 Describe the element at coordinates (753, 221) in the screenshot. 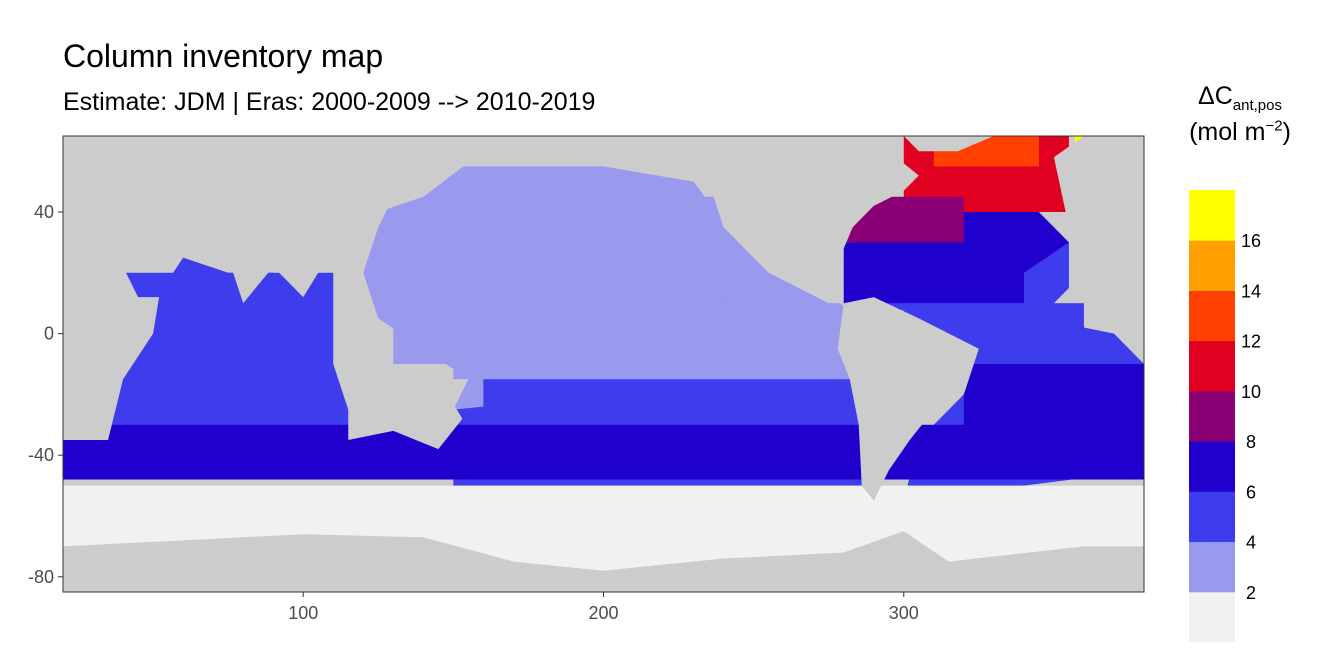

I see `land-north-america` at that location.